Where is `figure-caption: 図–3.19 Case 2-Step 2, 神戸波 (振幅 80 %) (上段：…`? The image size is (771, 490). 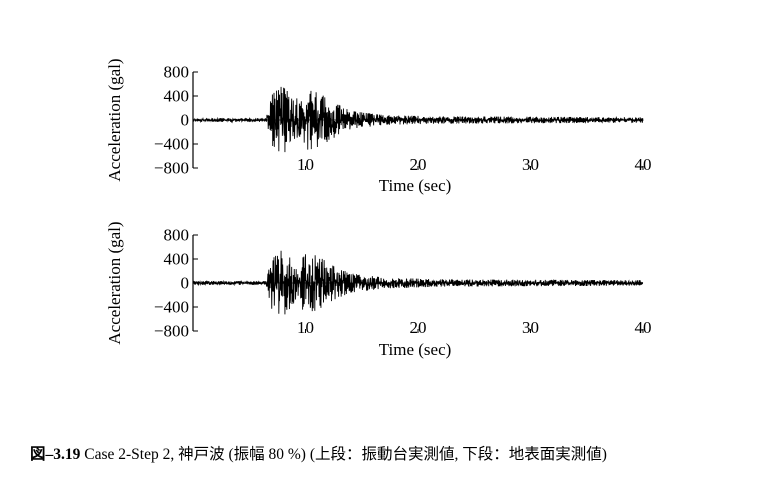
figure-caption: 図–3.19 Case 2-Step 2, 神戸波 (振幅 80 %) (上段：… is located at coordinates (390, 453).